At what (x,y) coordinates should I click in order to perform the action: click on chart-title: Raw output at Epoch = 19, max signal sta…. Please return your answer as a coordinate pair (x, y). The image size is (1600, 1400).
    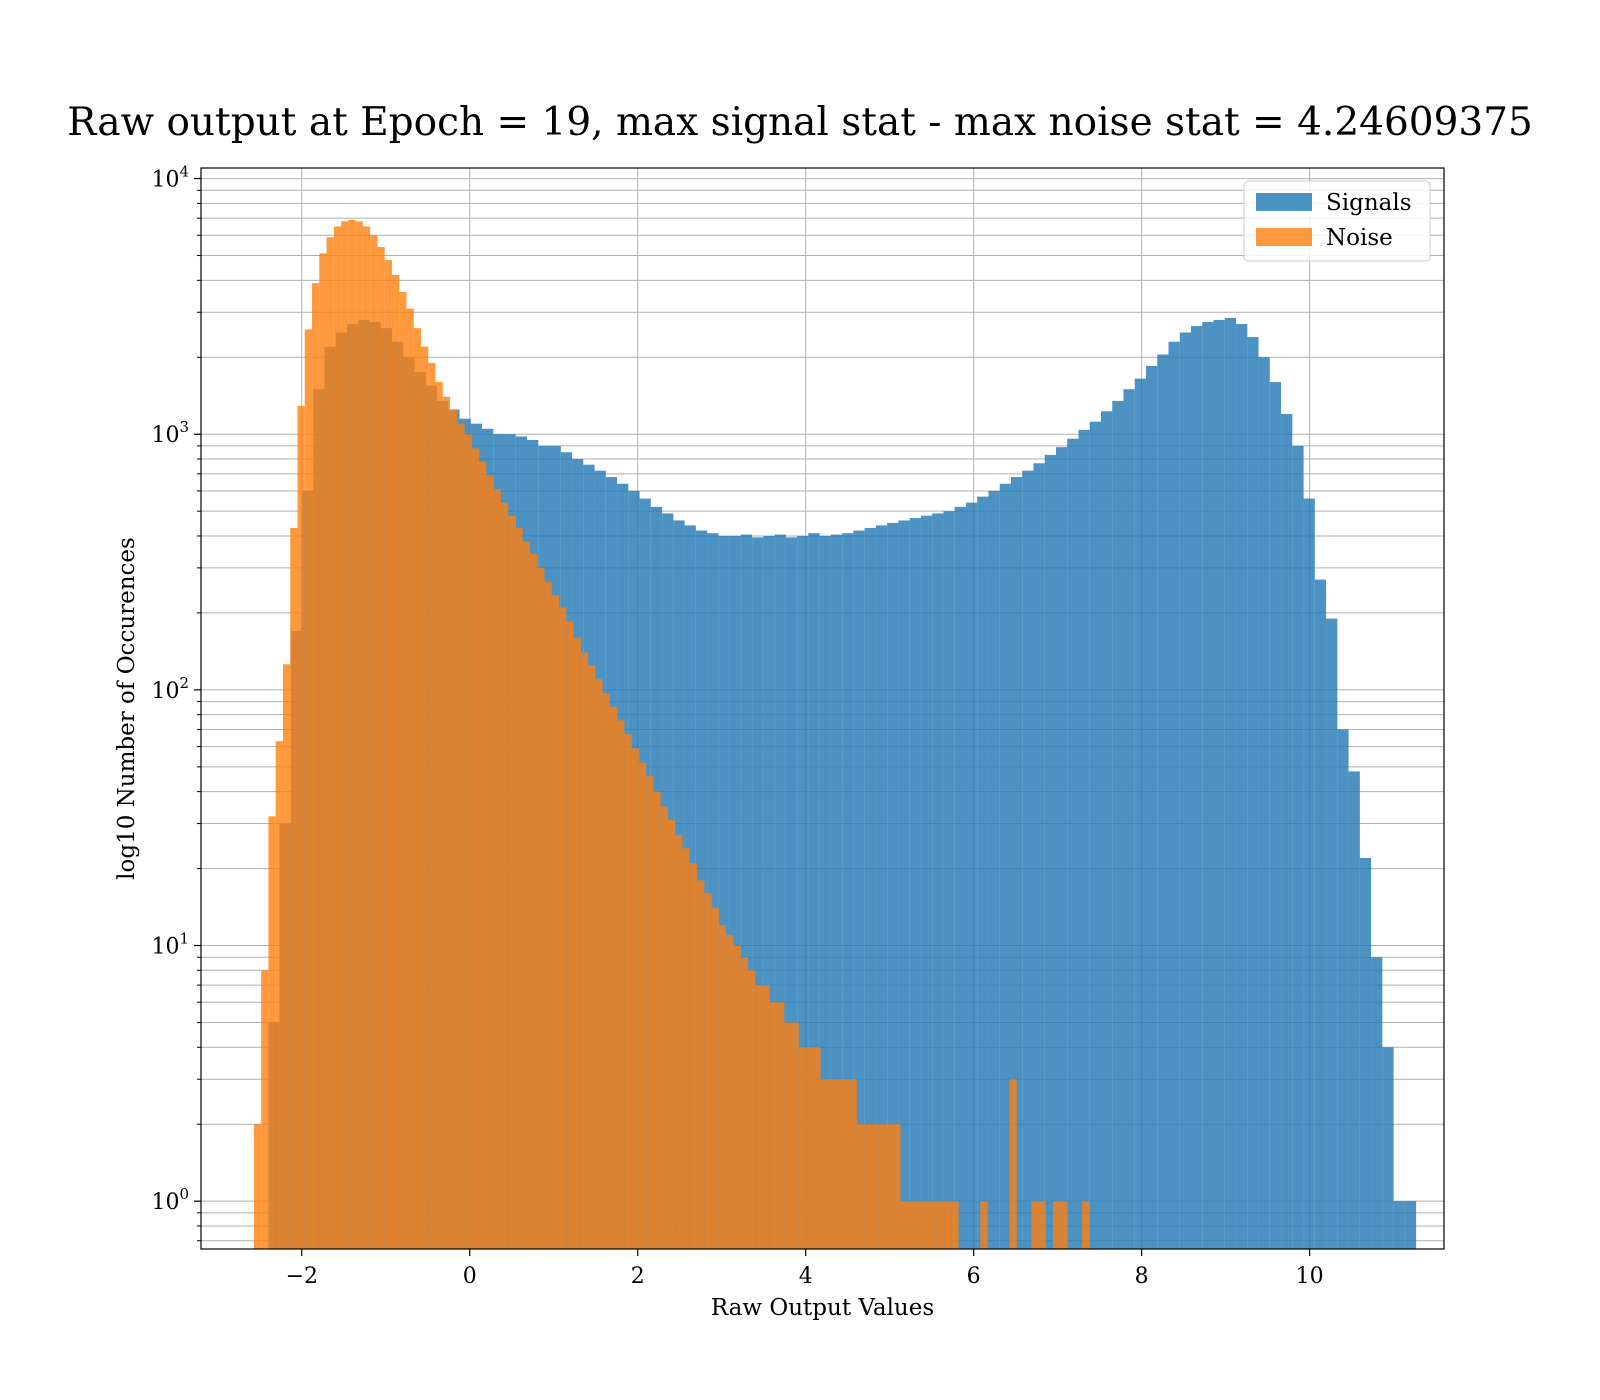
    Looking at the image, I should click on (800, 122).